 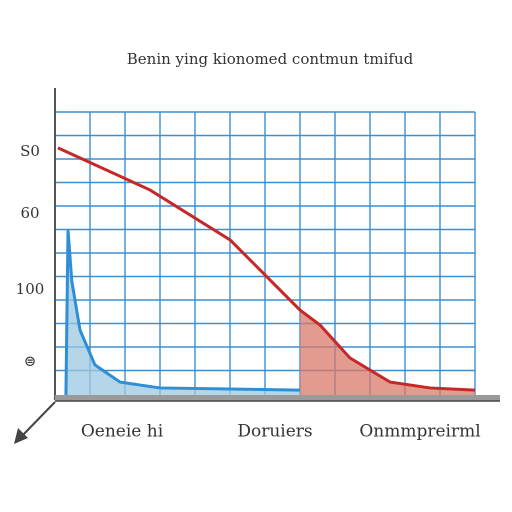 I want to click on arrow-head, so click(x=21, y=436).